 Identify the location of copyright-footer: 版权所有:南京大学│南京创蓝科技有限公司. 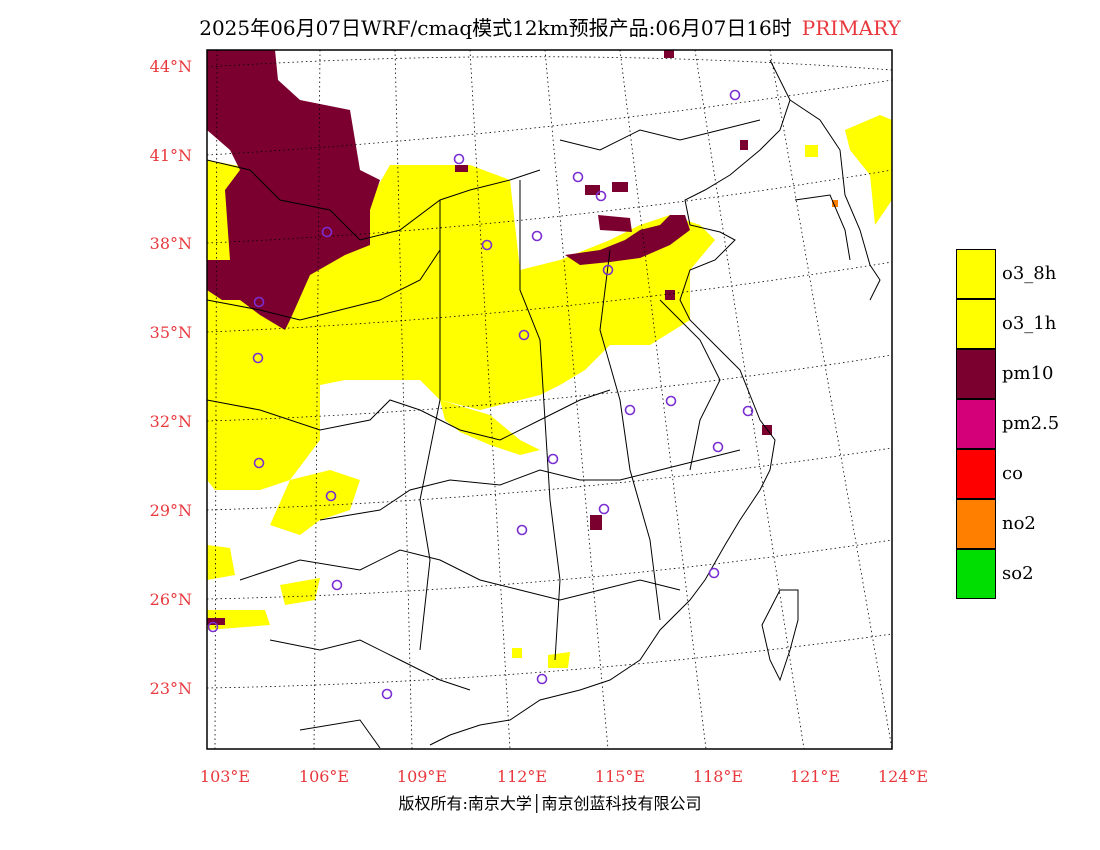
(550, 803).